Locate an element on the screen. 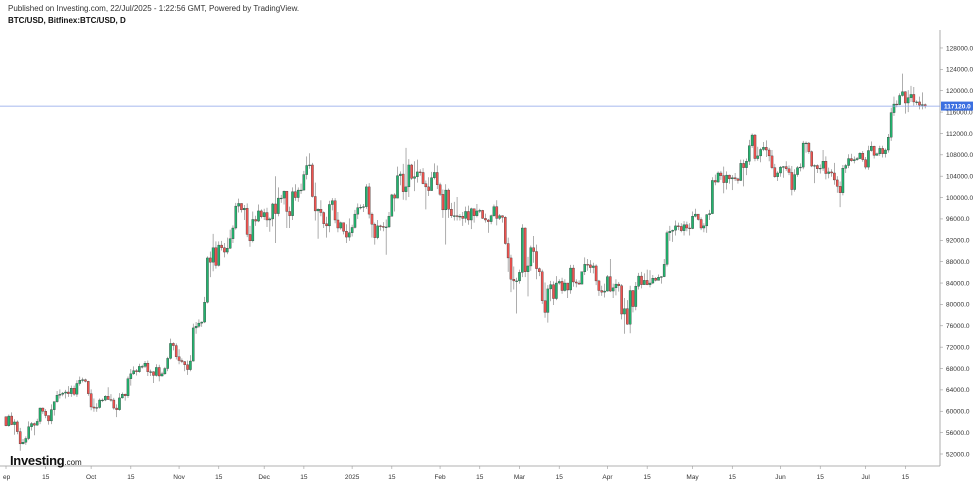 This screenshot has height=485, width=975. time-tick-label: 15 is located at coordinates (392, 477).